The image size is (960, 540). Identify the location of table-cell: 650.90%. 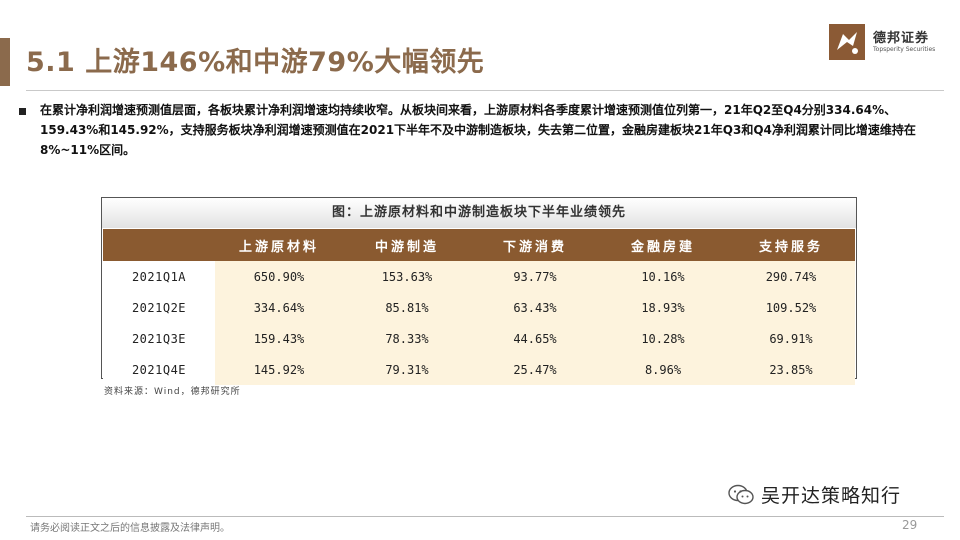
(279, 276).